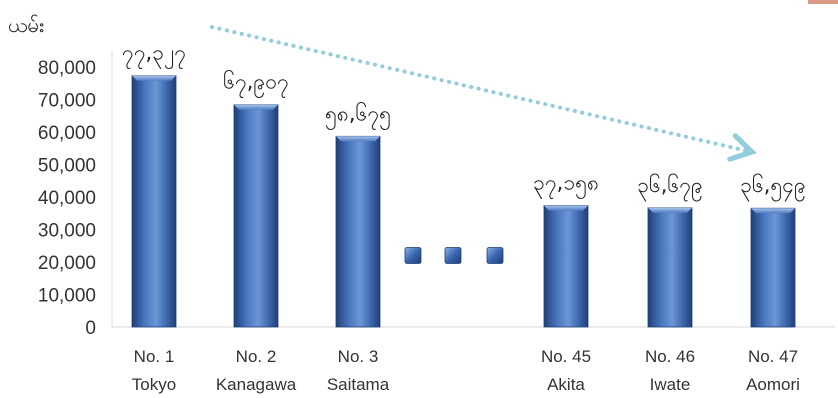 The width and height of the screenshot is (838, 398). I want to click on y-tick-label: 20,000, so click(67, 263).